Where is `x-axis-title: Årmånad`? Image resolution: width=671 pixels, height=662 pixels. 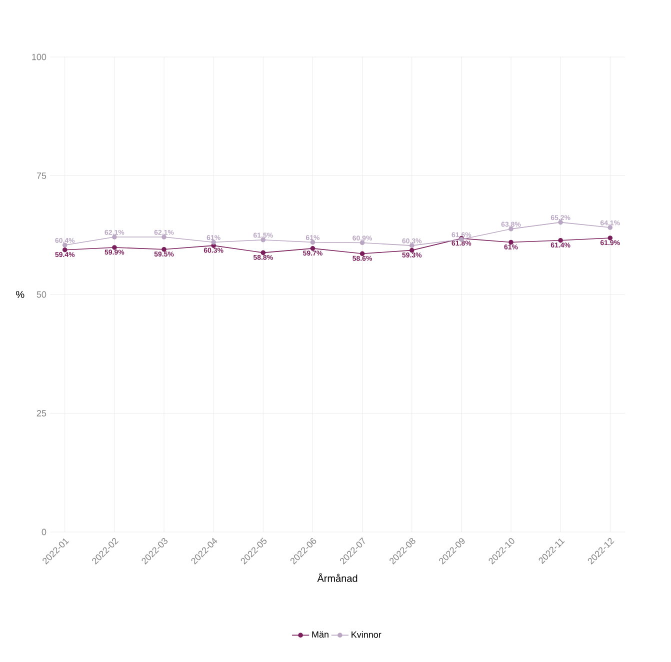 x-axis-title: Årmånad is located at coordinates (337, 577).